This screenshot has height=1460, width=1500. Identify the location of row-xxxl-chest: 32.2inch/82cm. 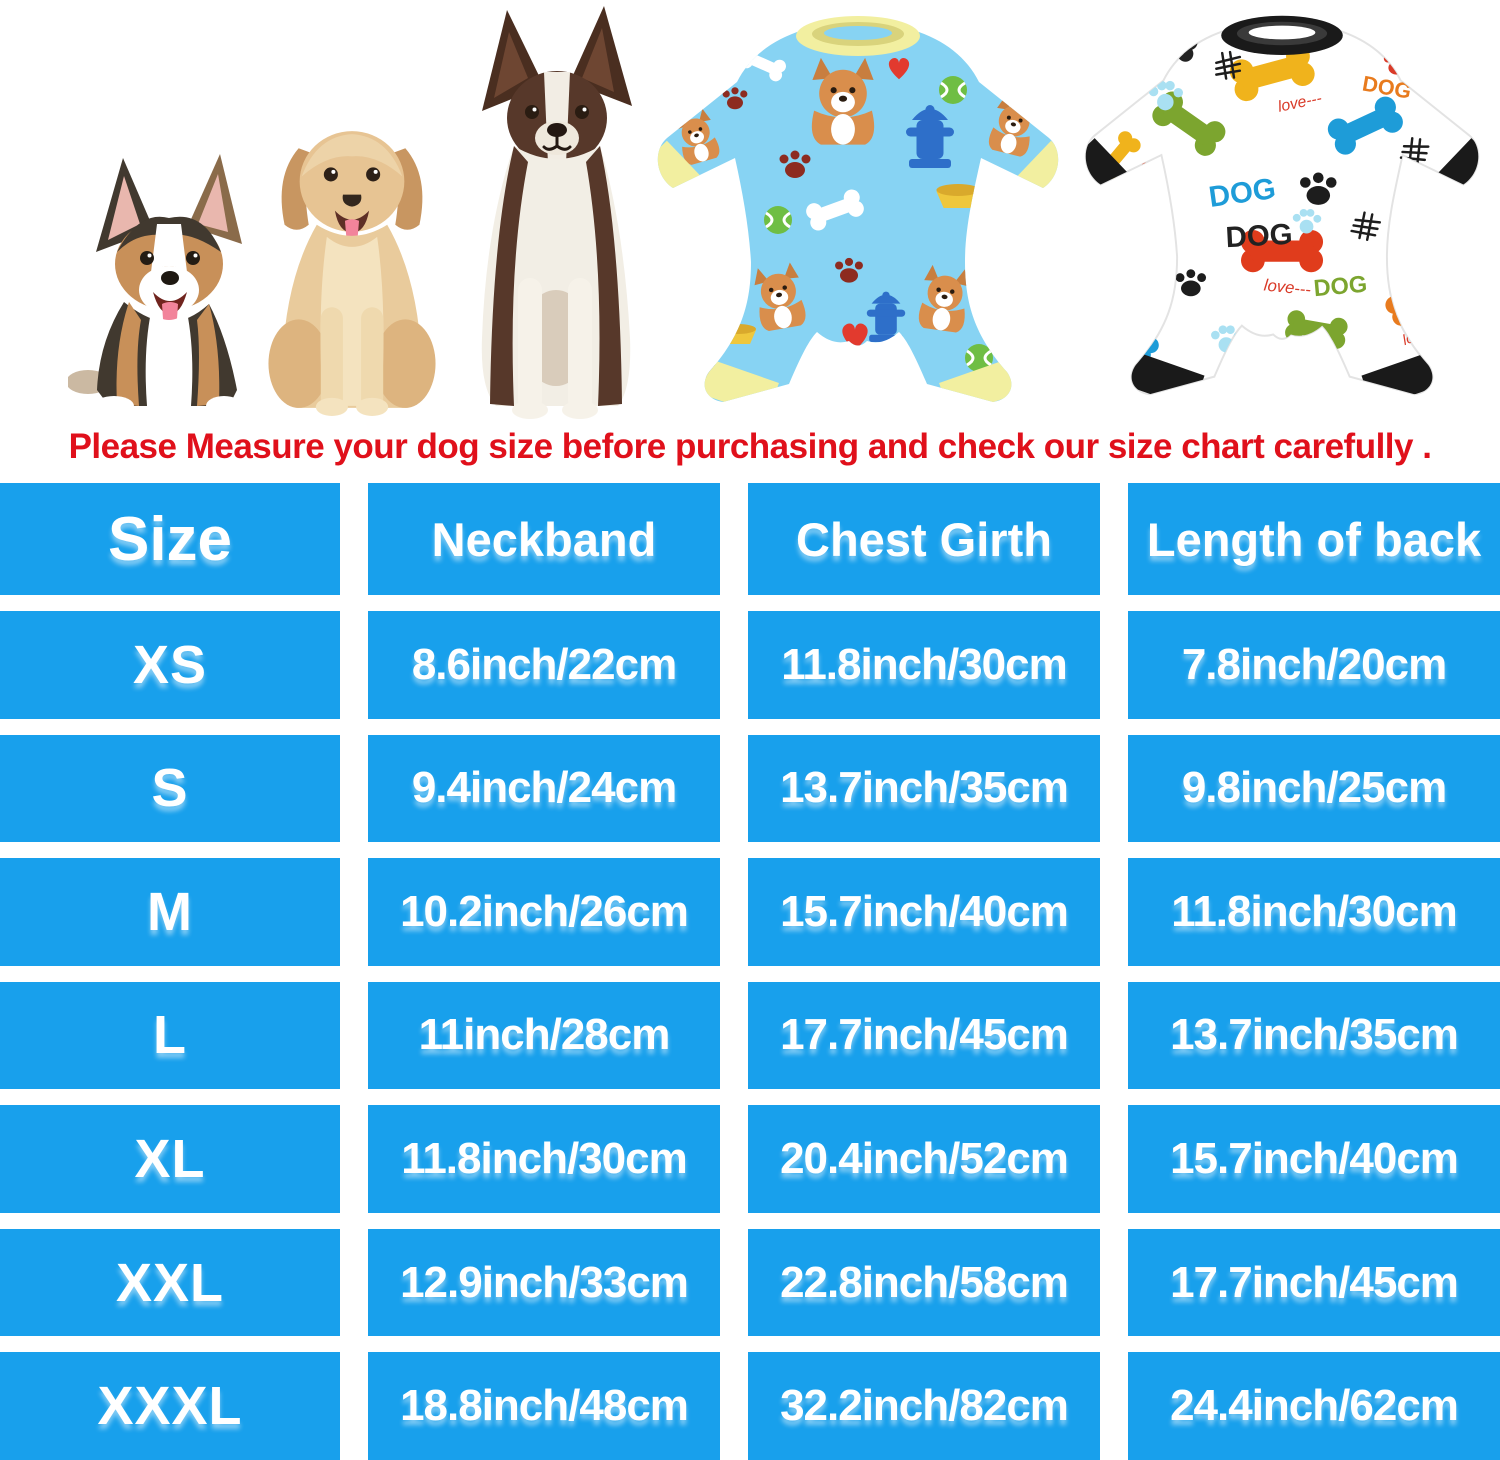
(924, 1406).